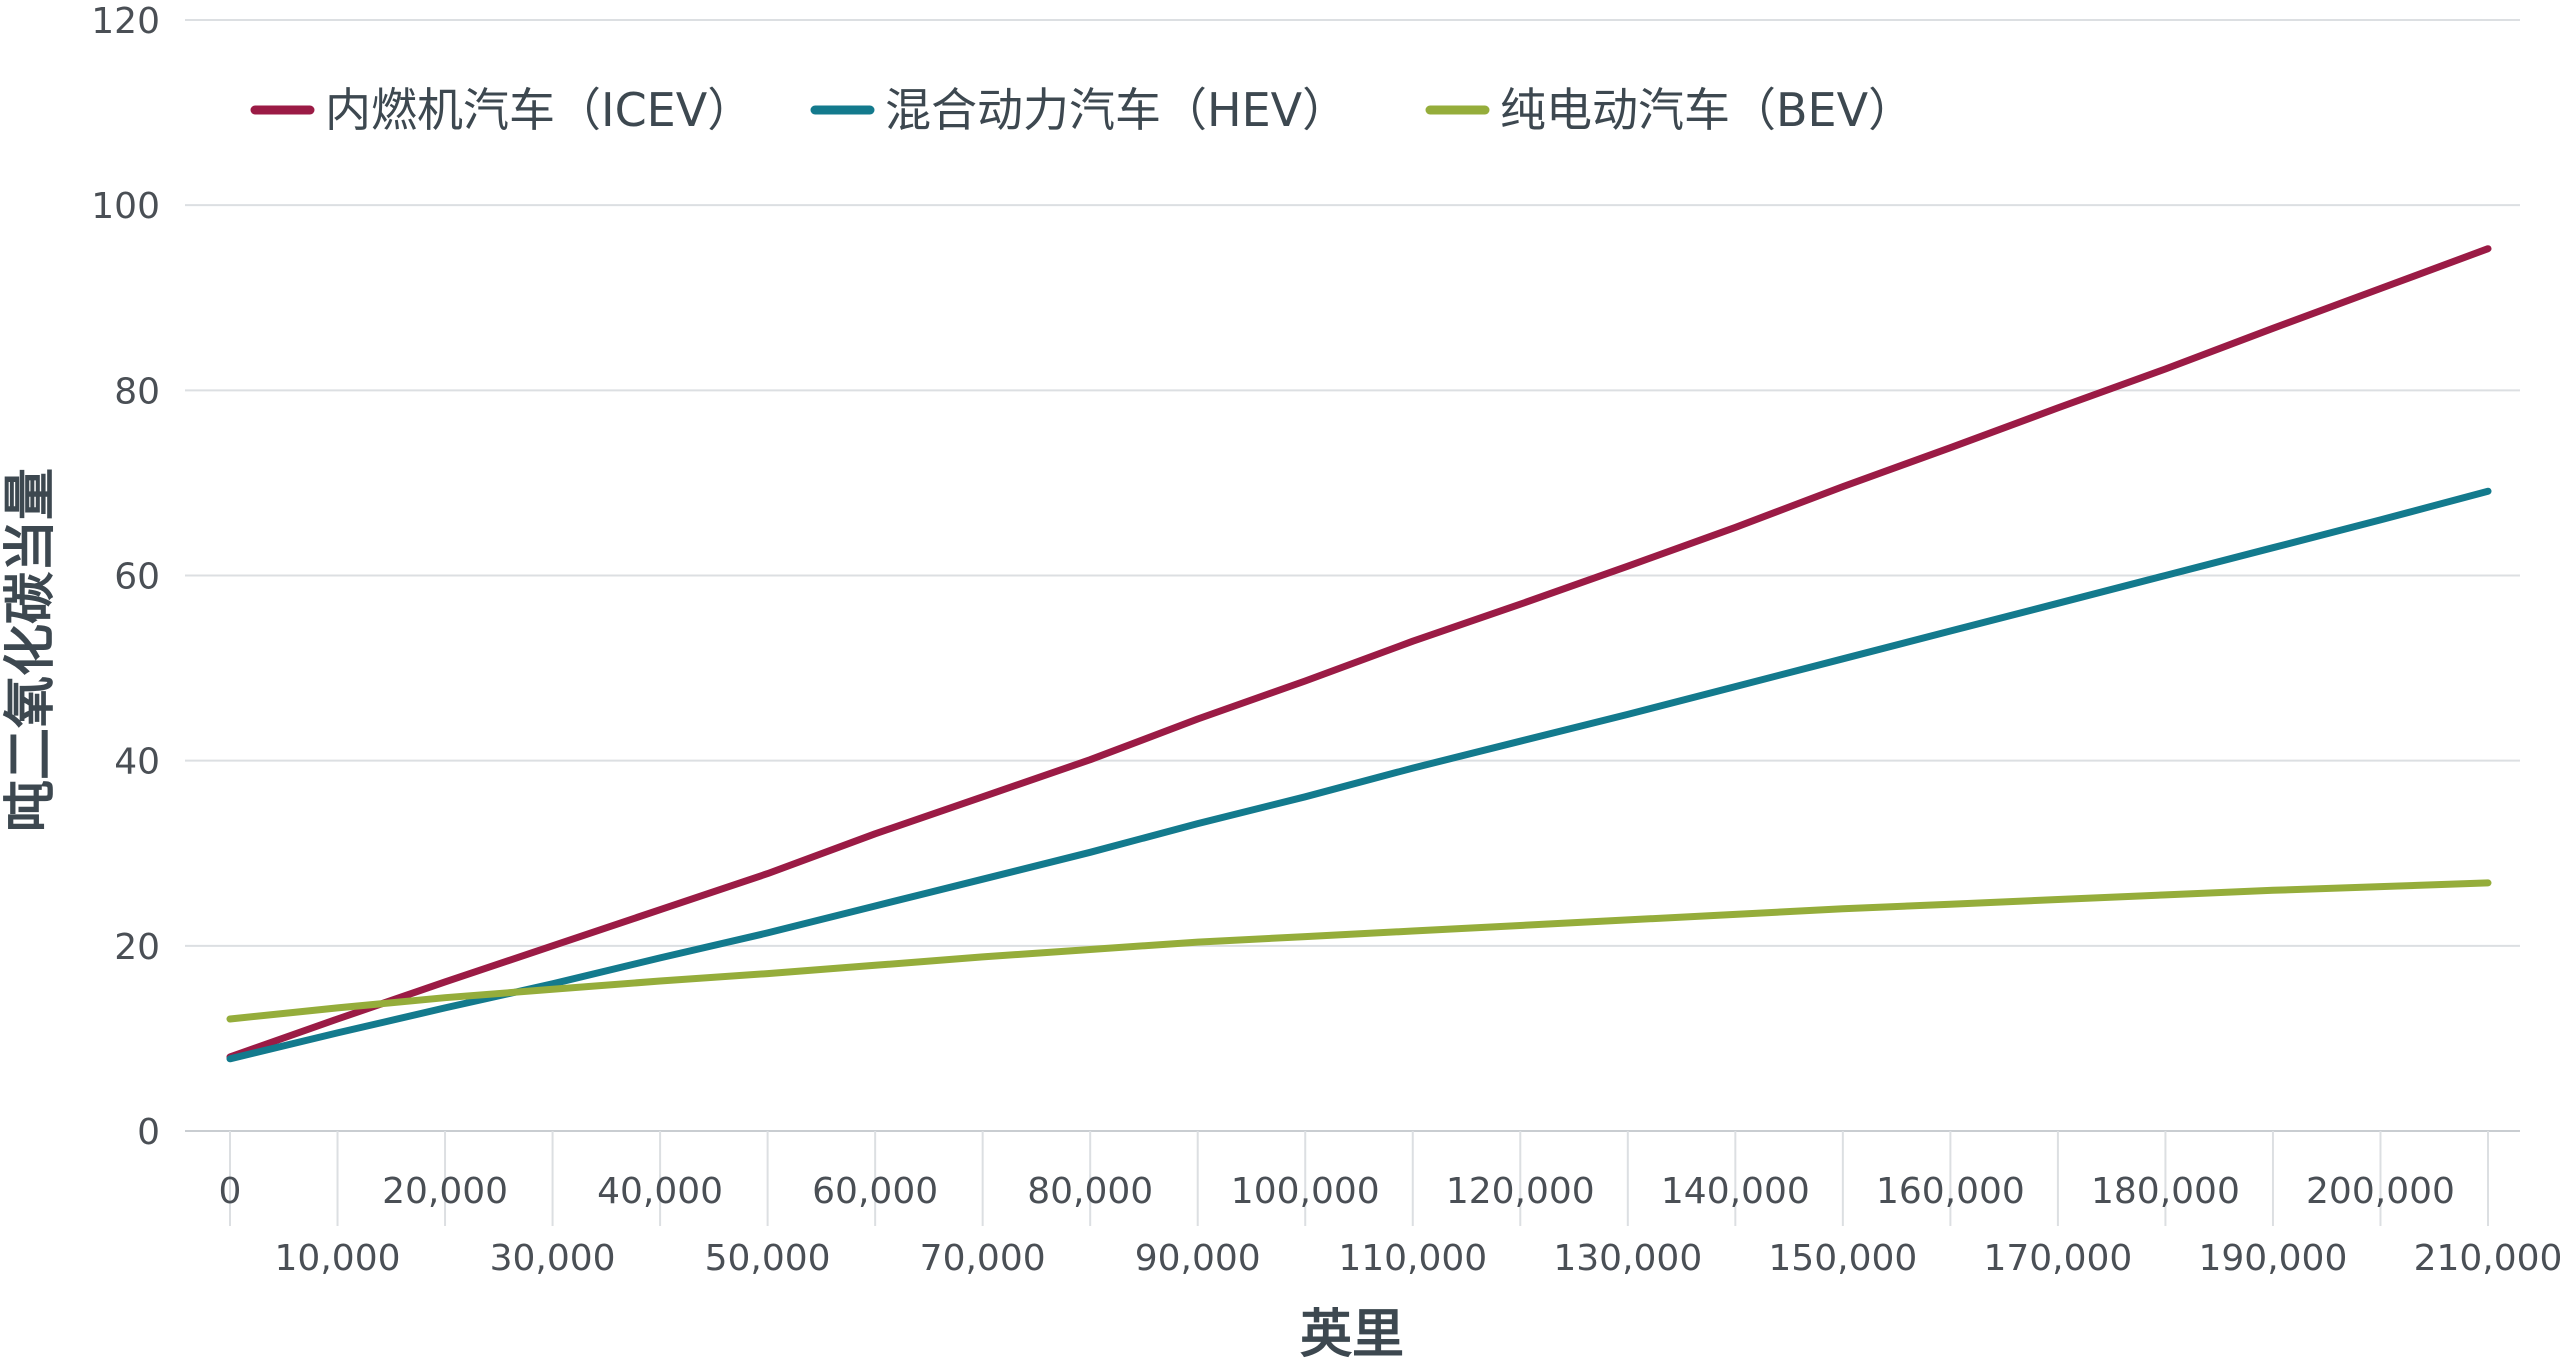 The image size is (2560, 1366). I want to click on x-tick-label: 190,000, so click(2273, 1258).